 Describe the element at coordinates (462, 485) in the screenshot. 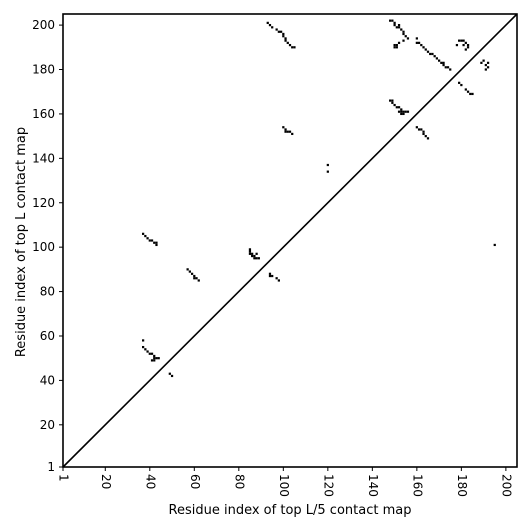

I see `x-tick-label: 180` at that location.